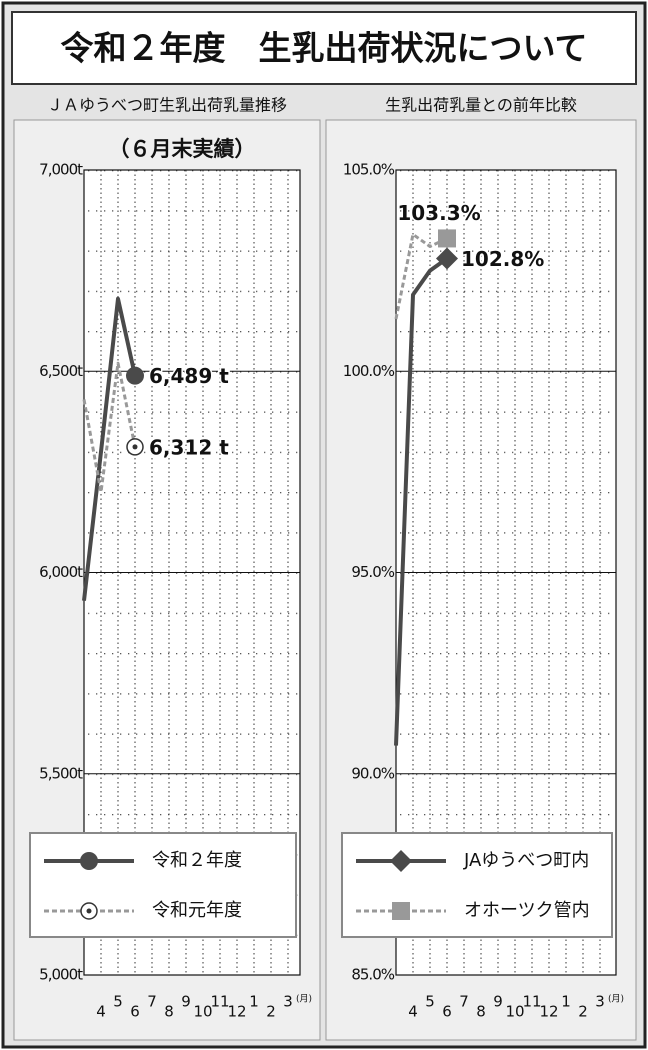 Image resolution: width=648 pixels, height=1050 pixels. I want to click on y-tick-label: 90.0%, so click(372, 773).